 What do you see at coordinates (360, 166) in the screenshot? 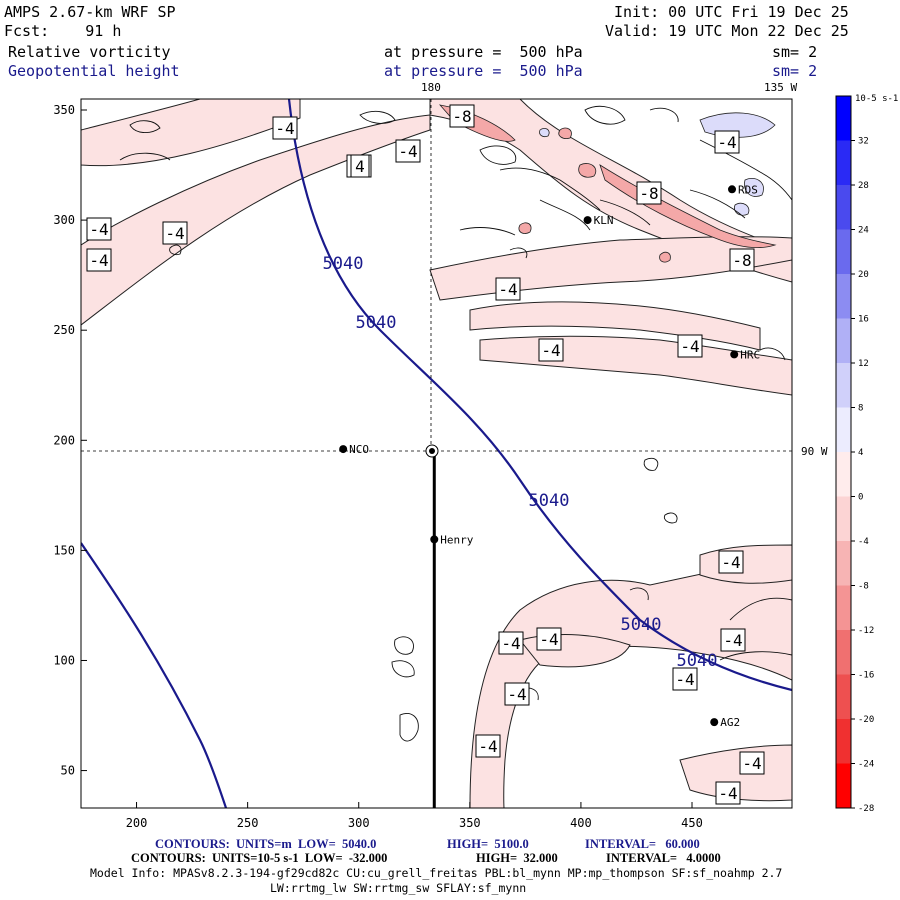
I see `vorticity-contour-label: 4` at bounding box center [360, 166].